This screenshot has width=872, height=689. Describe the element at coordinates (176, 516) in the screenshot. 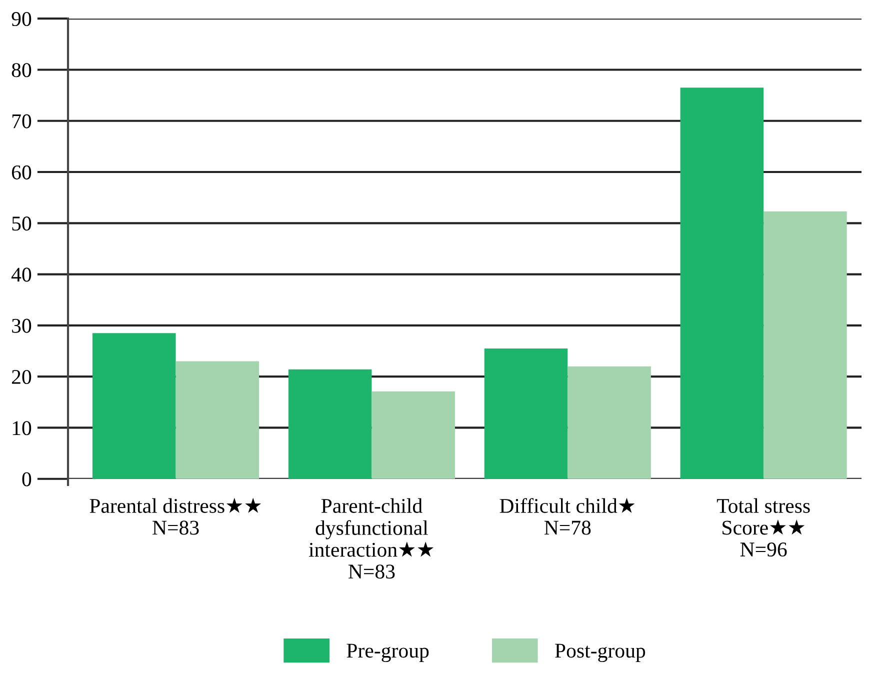

I see `x-tick-label: Parental distress★★ N=83` at that location.